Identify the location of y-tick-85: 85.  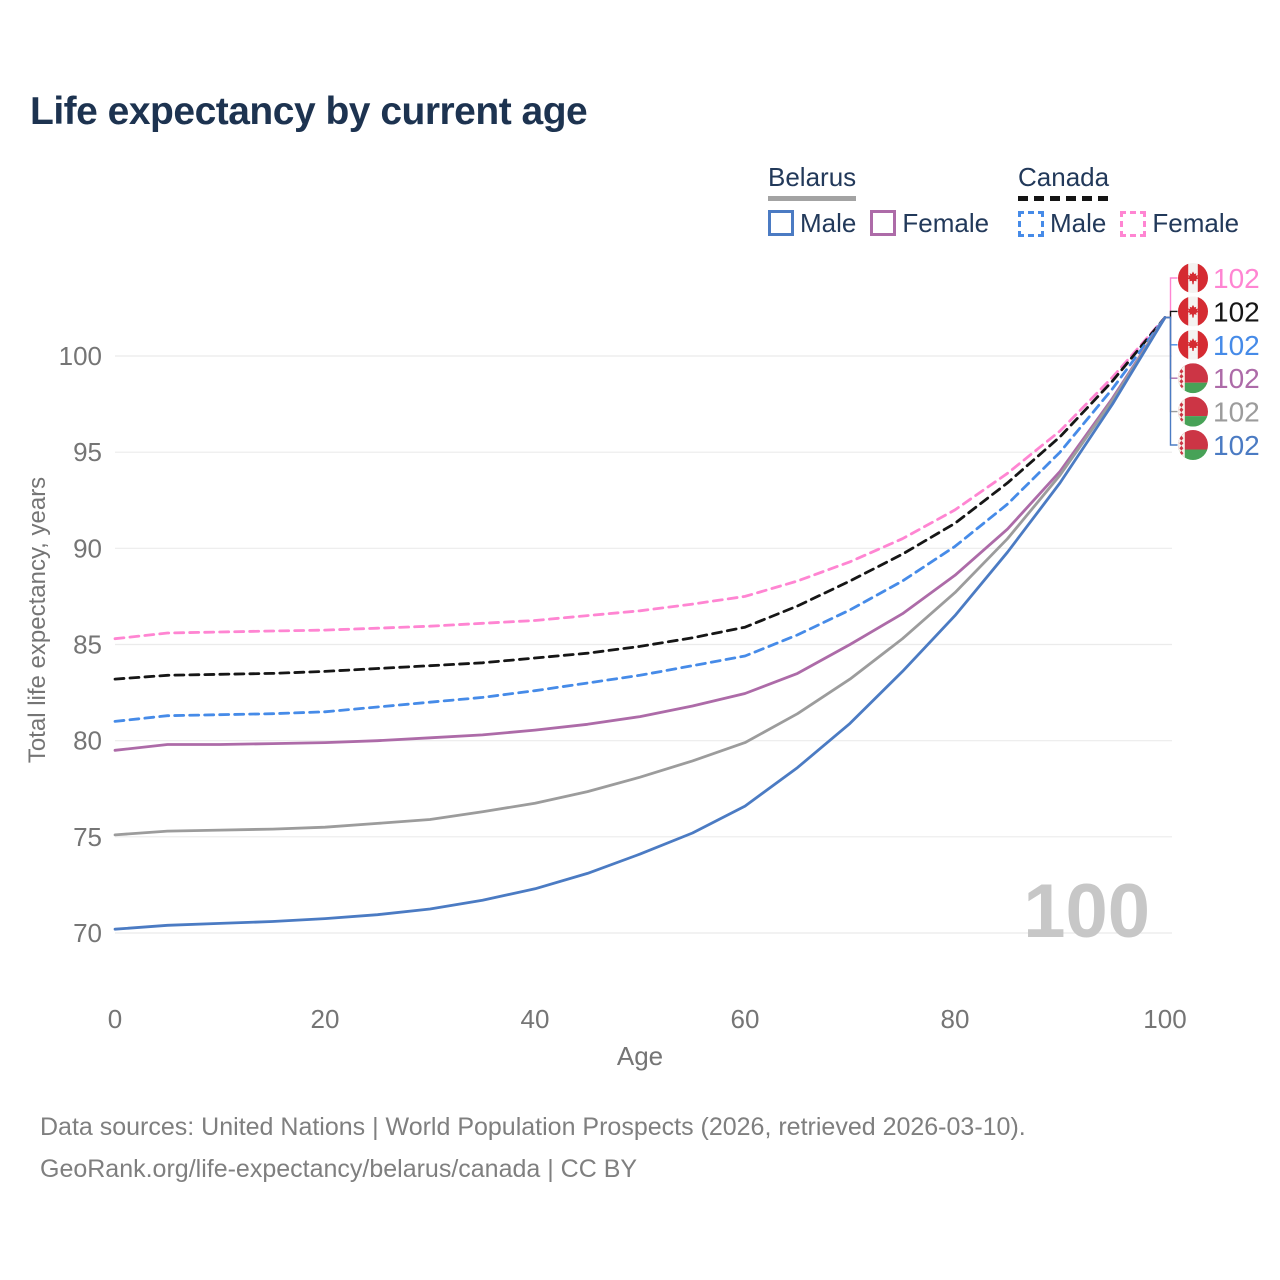
(87, 645).